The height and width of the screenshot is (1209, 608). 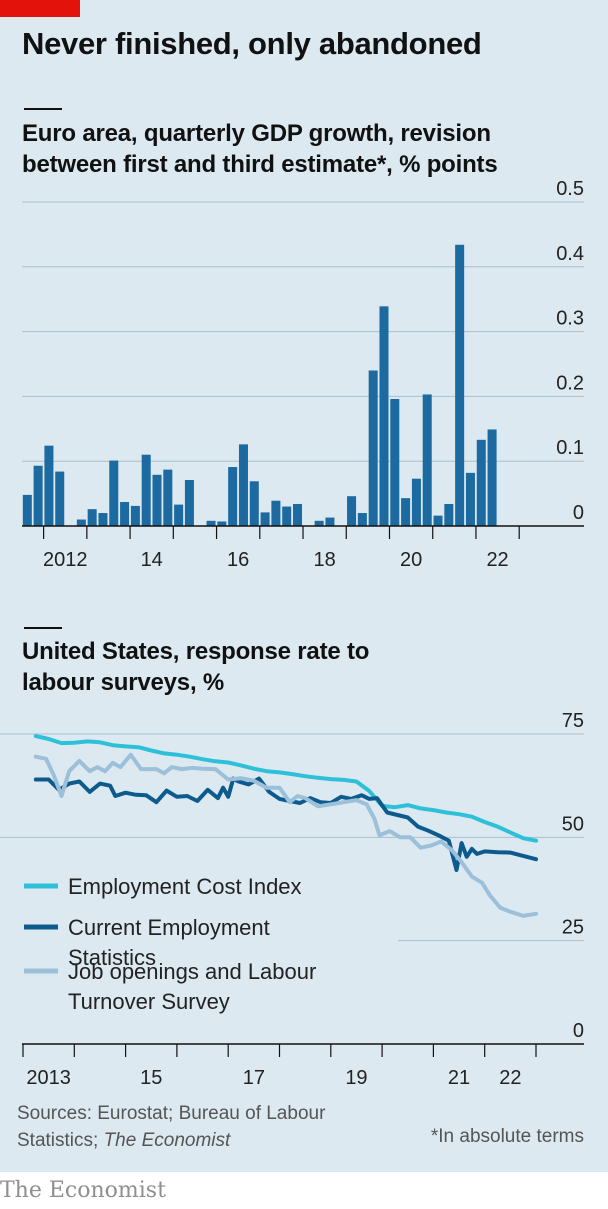 What do you see at coordinates (573, 721) in the screenshot?
I see `y-tick-label: 75` at bounding box center [573, 721].